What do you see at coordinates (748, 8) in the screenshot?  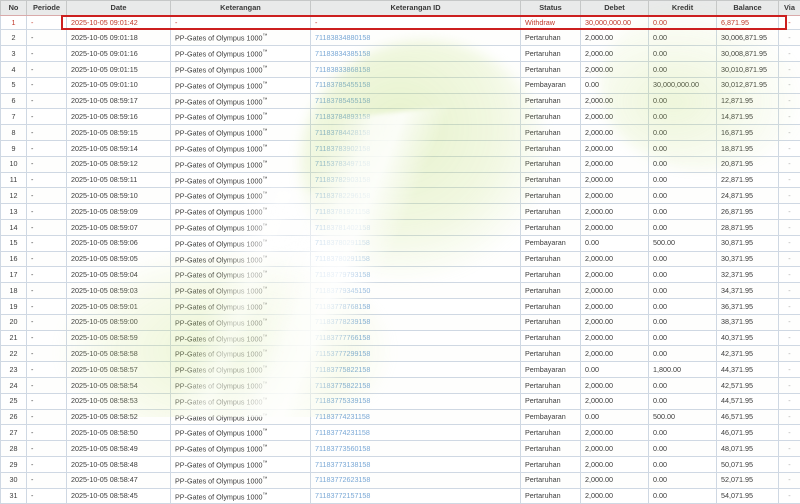 I see `column-header-balance: Balance` at bounding box center [748, 8].